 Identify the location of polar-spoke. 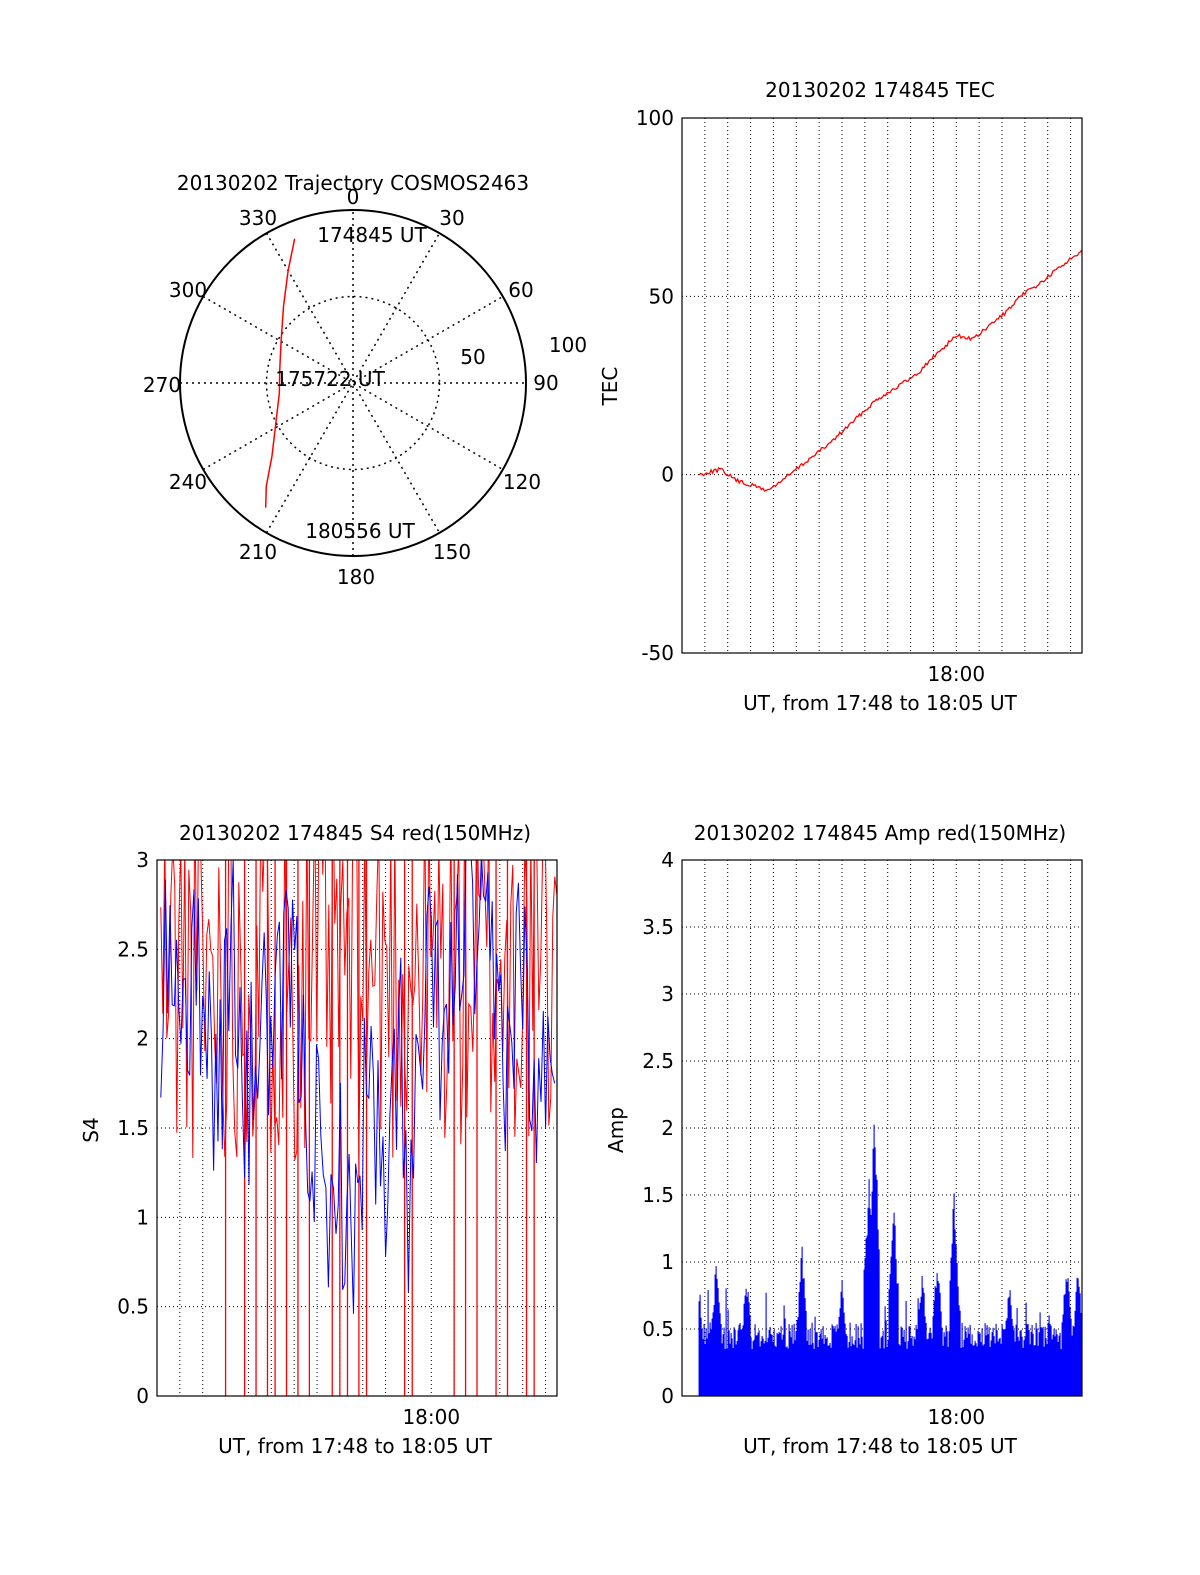
(353, 383).